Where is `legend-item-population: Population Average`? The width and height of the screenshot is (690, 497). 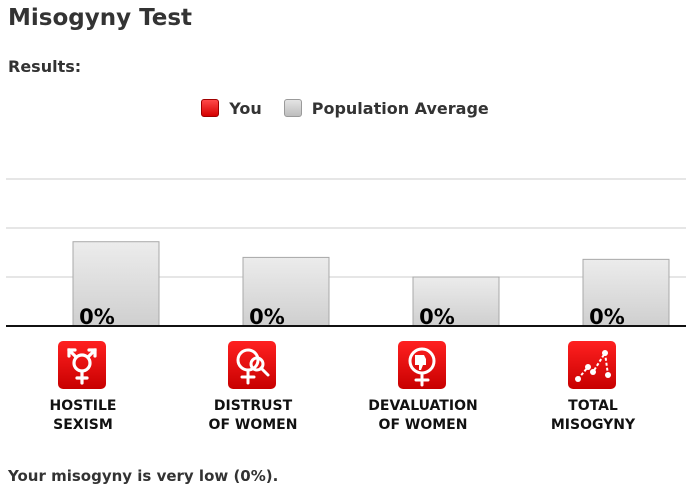
legend-item-population: Population Average is located at coordinates (386, 108).